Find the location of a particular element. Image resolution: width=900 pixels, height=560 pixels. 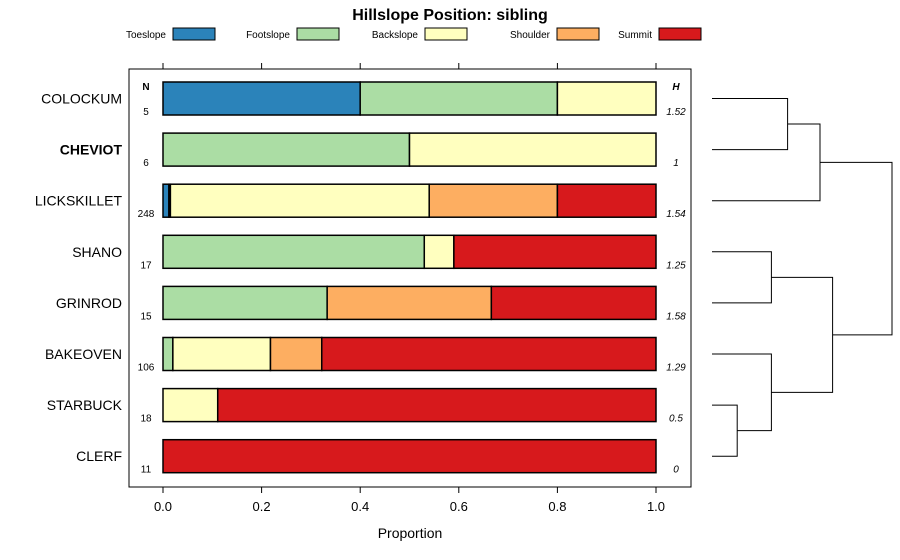

legend-swatch-footslope is located at coordinates (318, 34).